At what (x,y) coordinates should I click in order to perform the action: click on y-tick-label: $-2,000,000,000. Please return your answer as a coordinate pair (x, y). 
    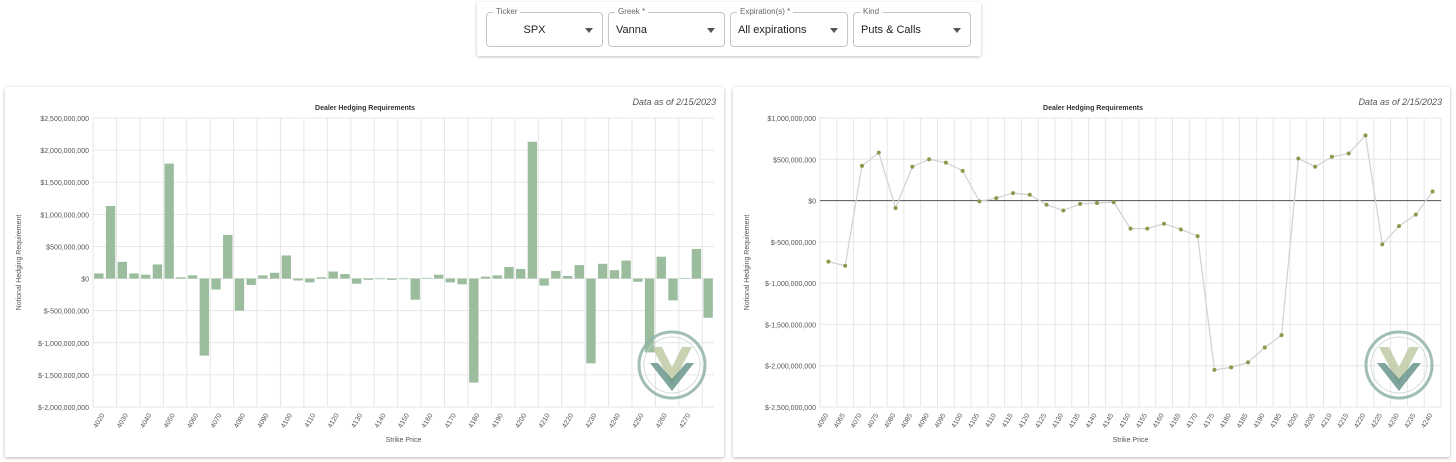
    Looking at the image, I should click on (790, 367).